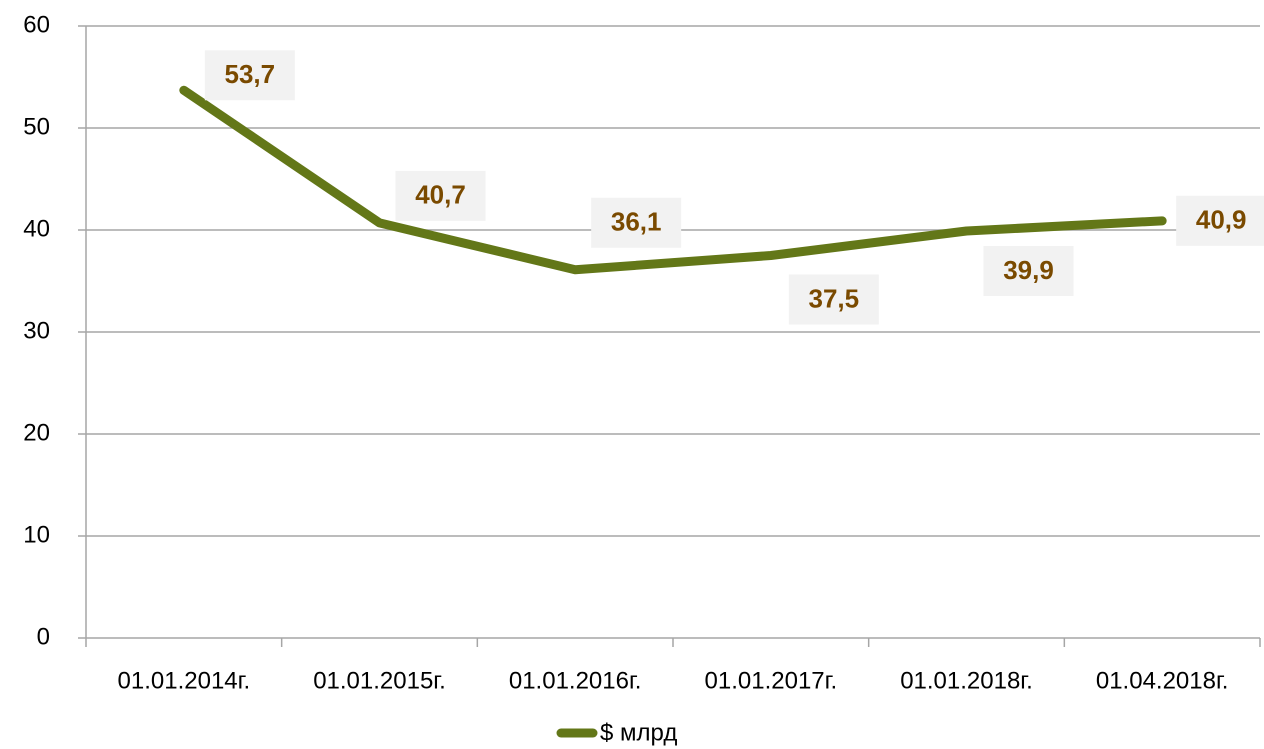  I want to click on data-label: 39,9, so click(1028, 270).